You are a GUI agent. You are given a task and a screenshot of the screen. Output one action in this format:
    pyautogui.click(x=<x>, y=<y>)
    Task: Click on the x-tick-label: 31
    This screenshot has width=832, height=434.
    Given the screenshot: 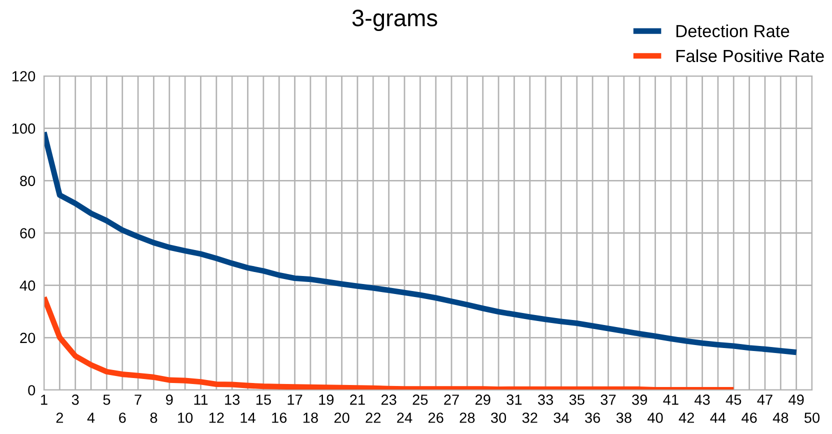 What is the action you would take?
    pyautogui.click(x=514, y=399)
    